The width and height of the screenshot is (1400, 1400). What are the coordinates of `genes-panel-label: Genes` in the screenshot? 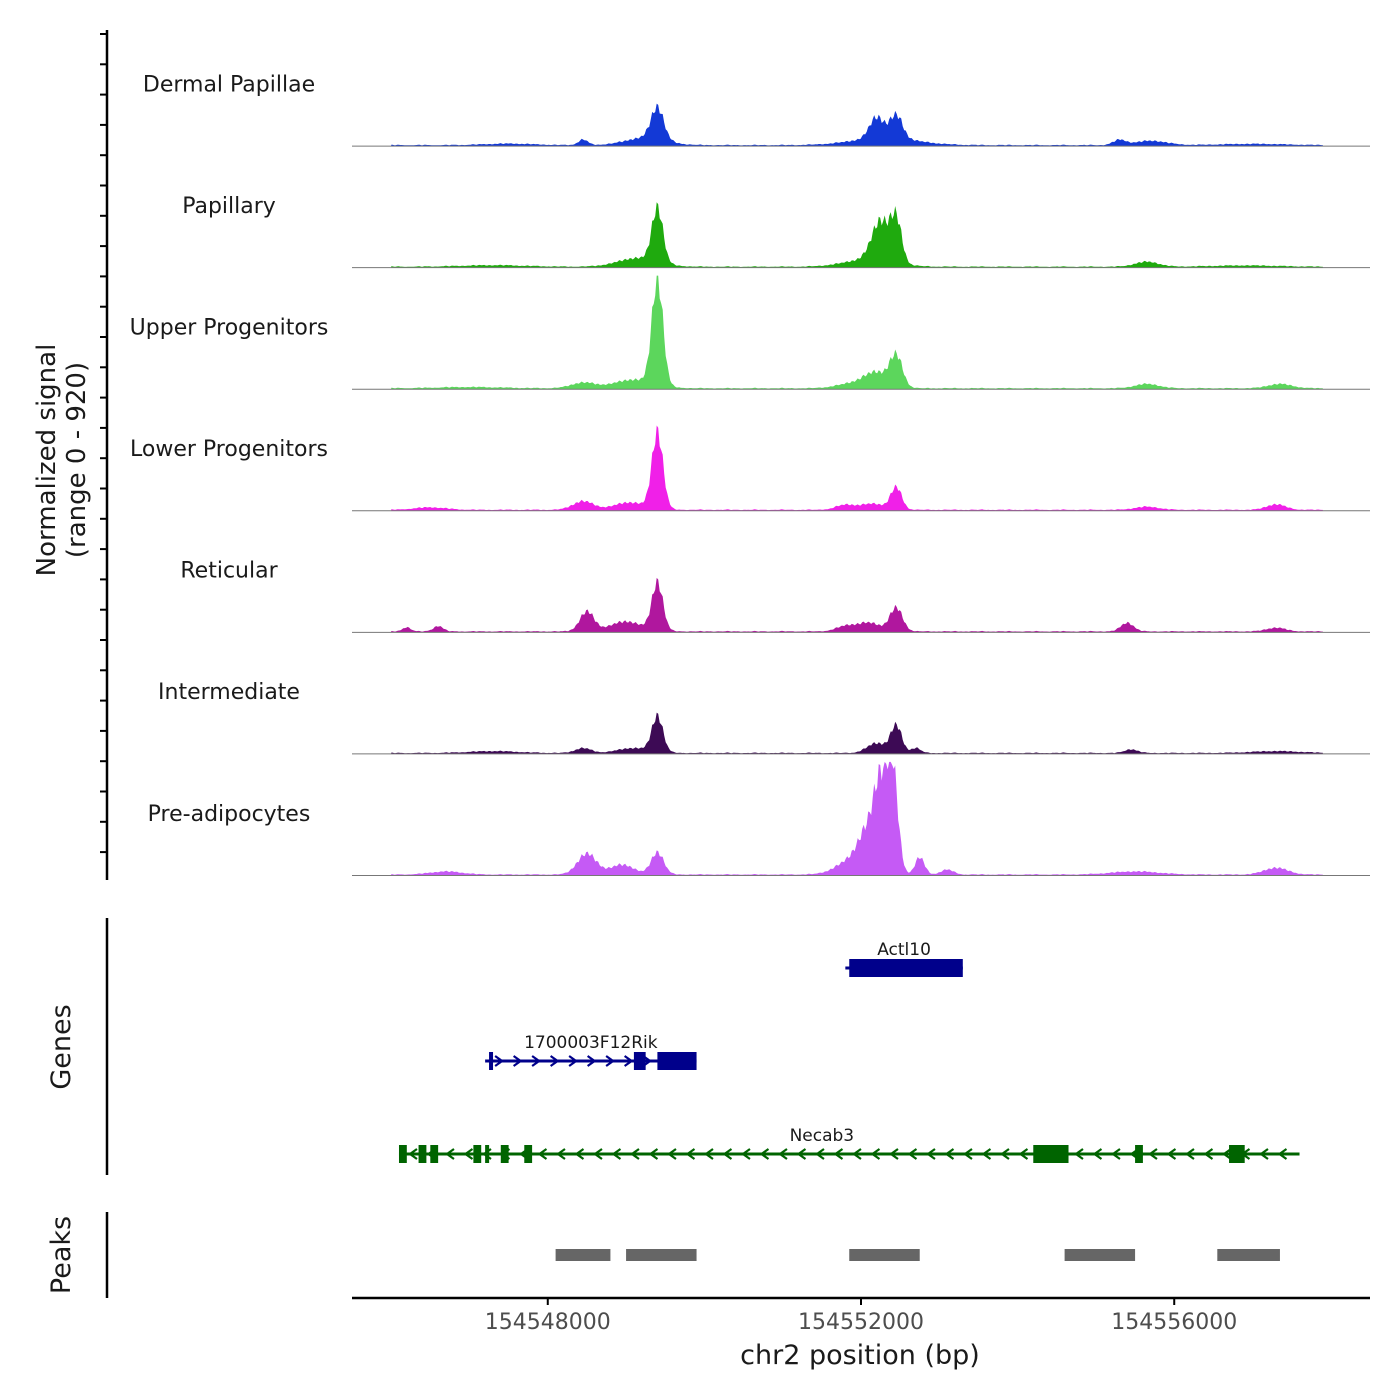 It's located at (61, 1046).